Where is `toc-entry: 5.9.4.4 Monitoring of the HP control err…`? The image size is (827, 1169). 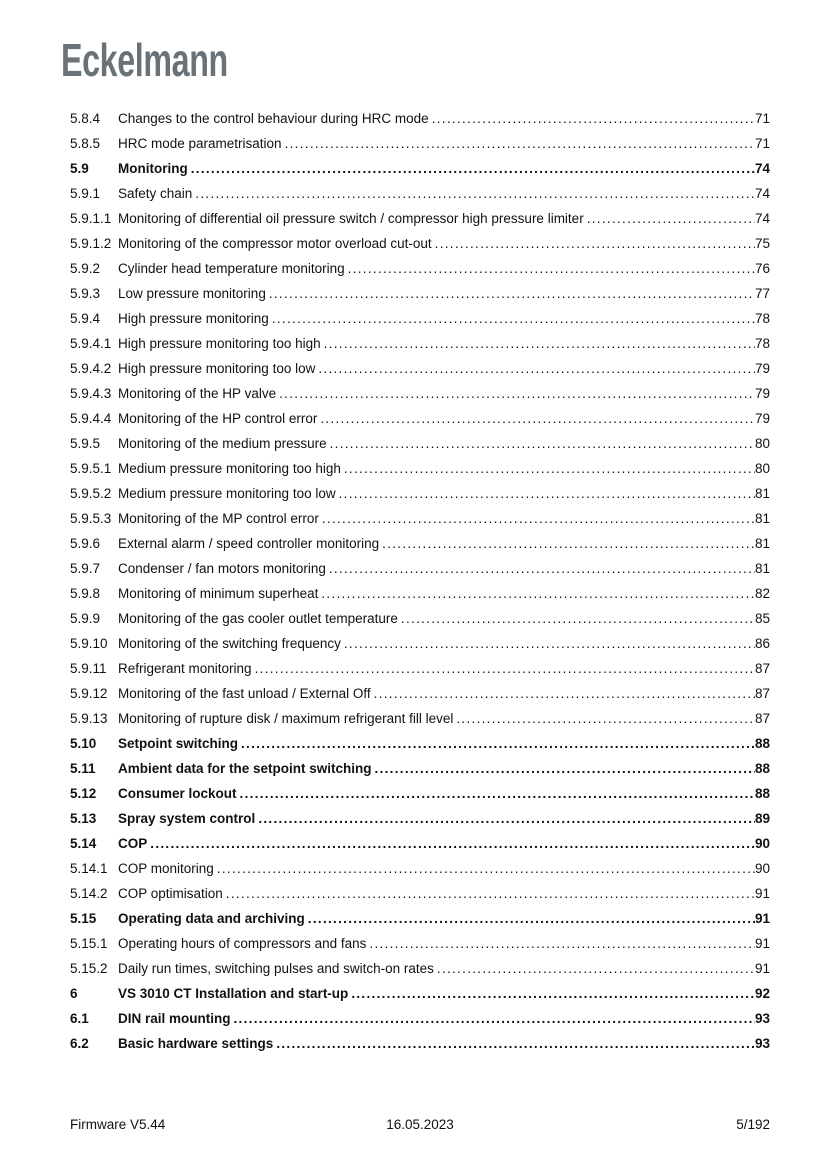 toc-entry: 5.9.4.4 Monitoring of the HP control err… is located at coordinates (420, 418).